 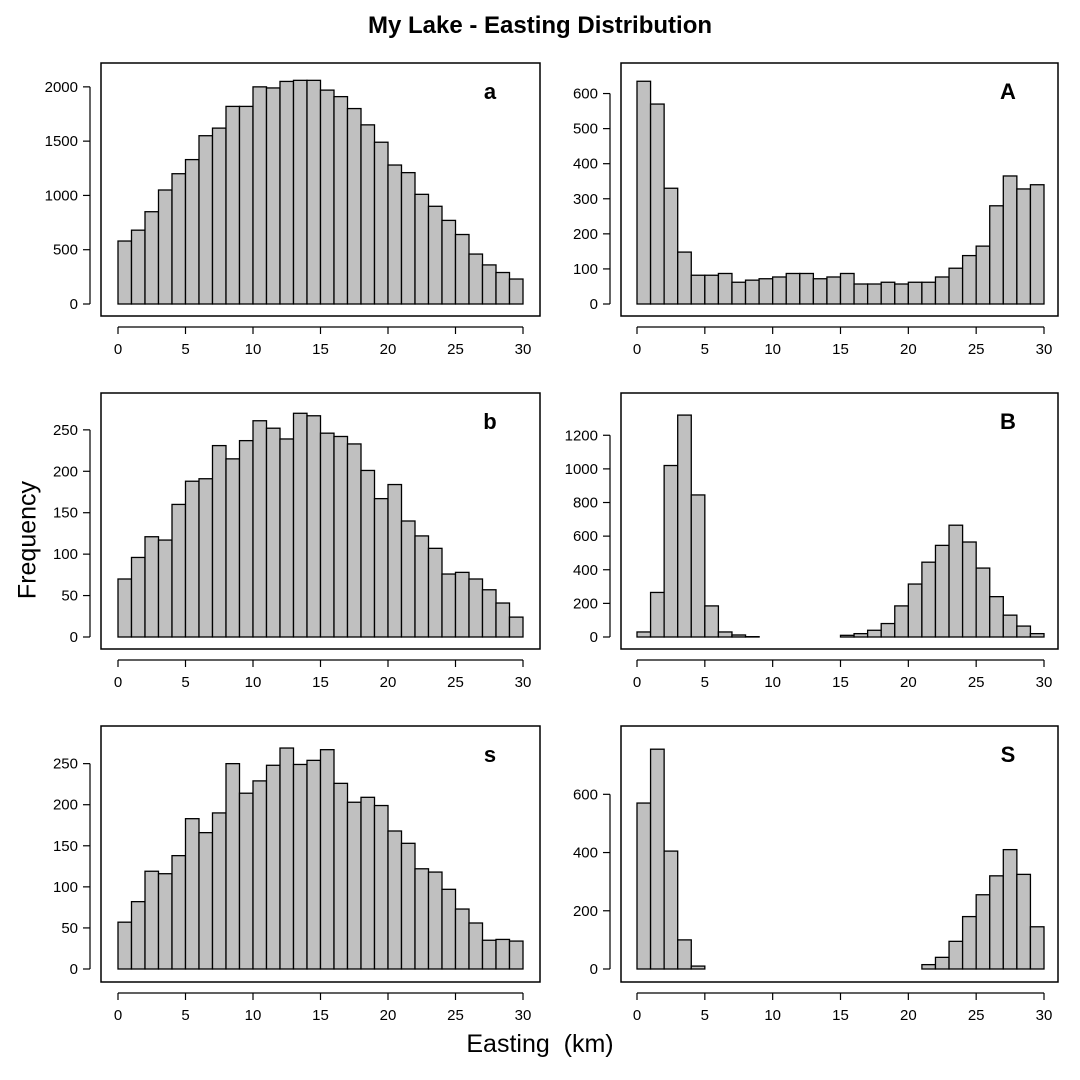 What do you see at coordinates (585, 164) in the screenshot?
I see `panel-A-y-tick-label: 400` at bounding box center [585, 164].